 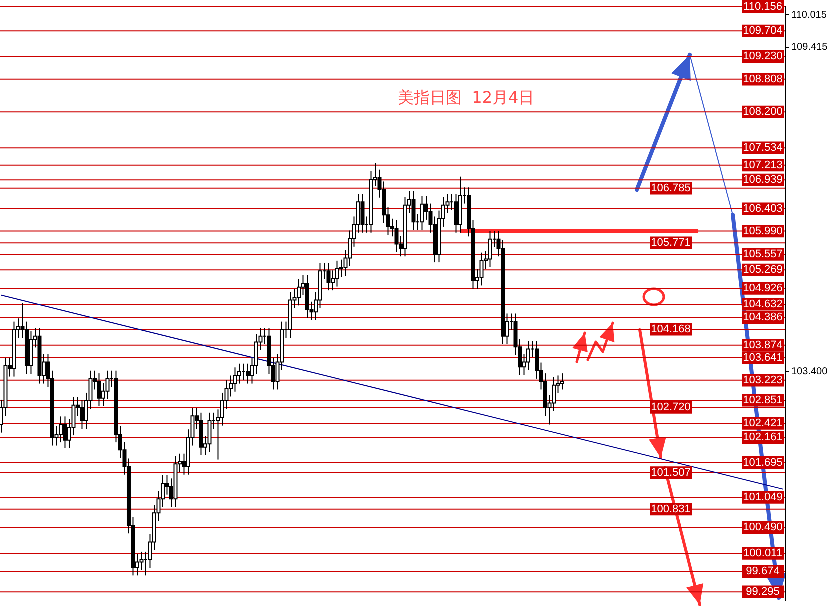 I want to click on ref-line-label: 106.403, so click(x=763, y=209).